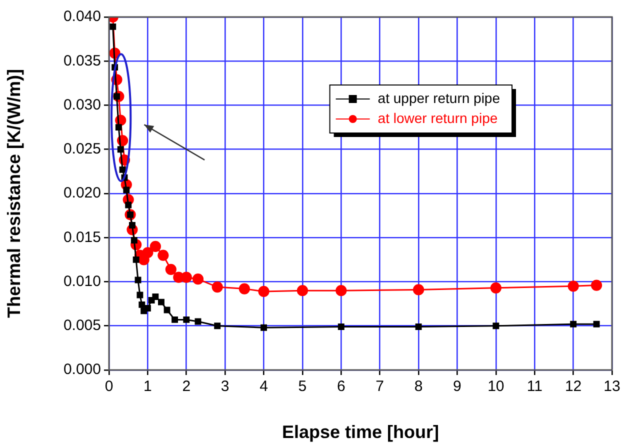  What do you see at coordinates (82, 193) in the screenshot?
I see `y-tick-label: 0.020` at bounding box center [82, 193].